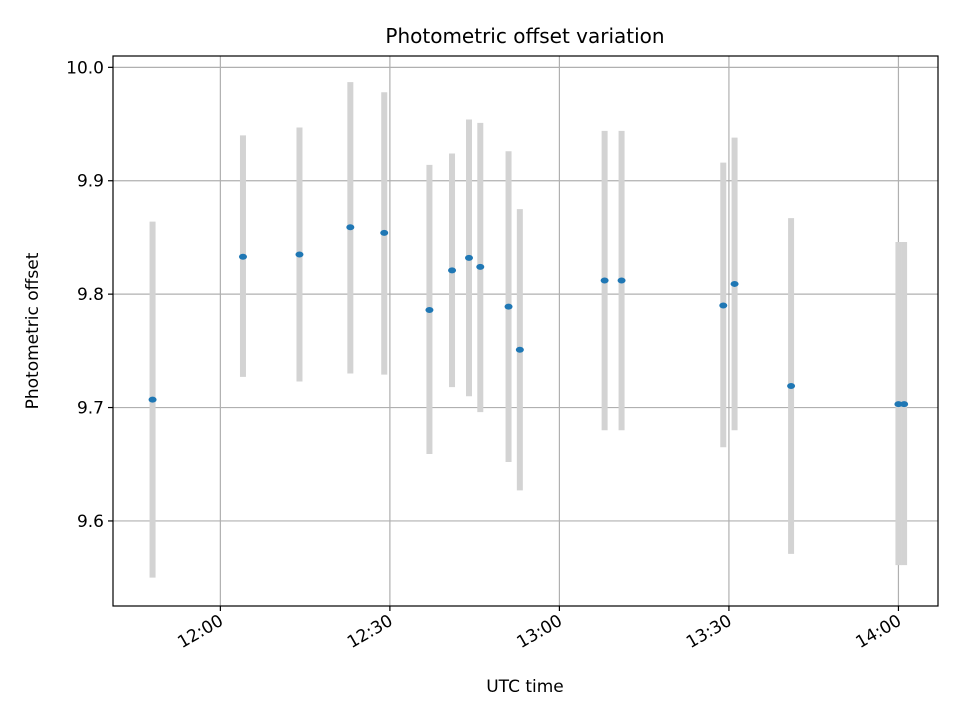 The width and height of the screenshot is (960, 720). Describe the element at coordinates (85, 68) in the screenshot. I see `y-tick-label: 10.0` at that location.